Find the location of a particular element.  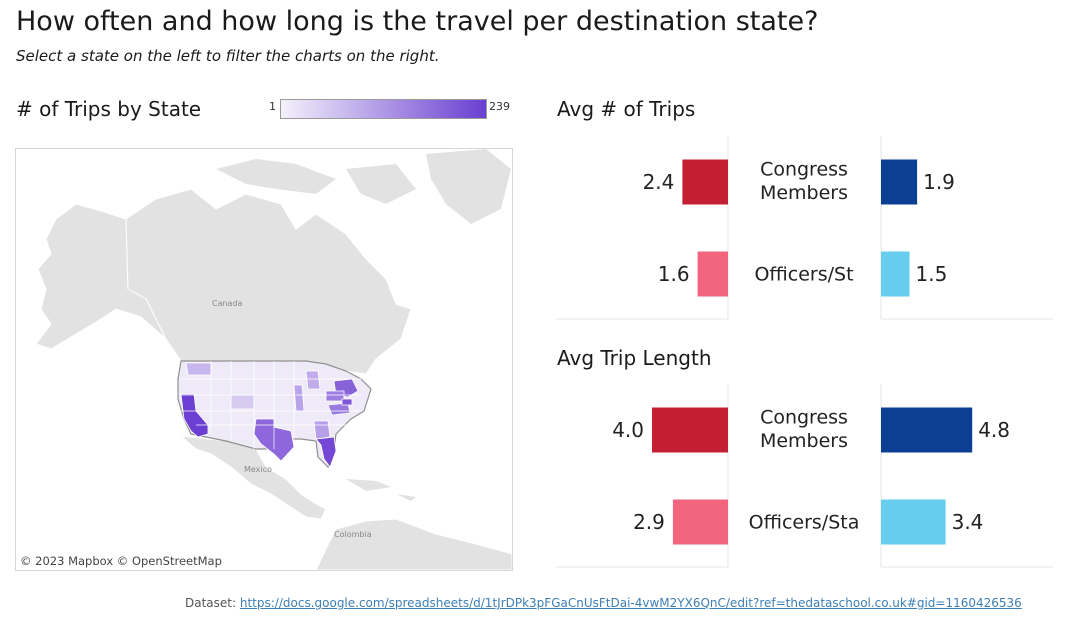

state-illinois is located at coordinates (299, 398).